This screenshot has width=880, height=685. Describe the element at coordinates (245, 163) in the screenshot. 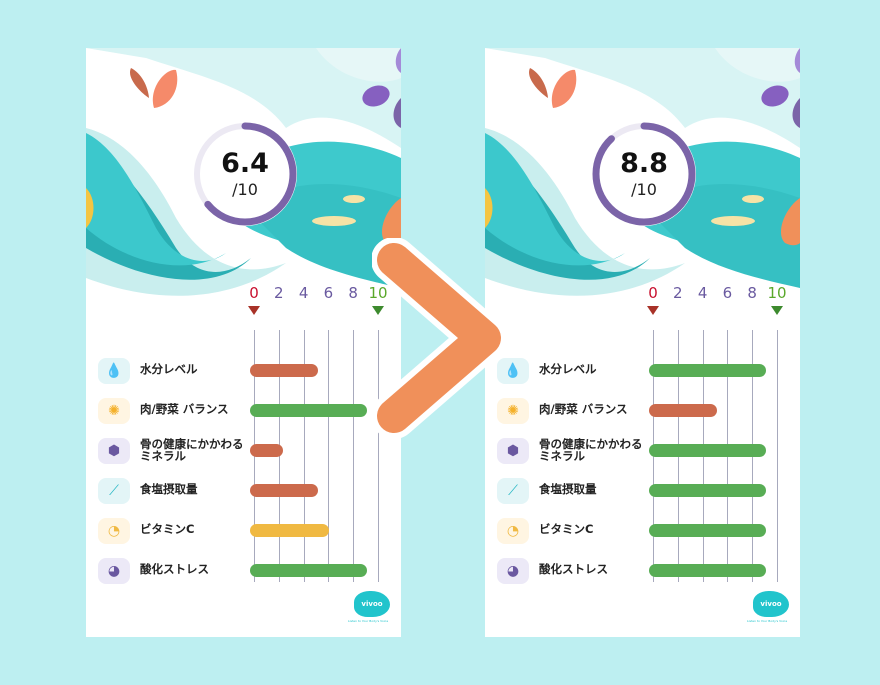

I see `score-value: 6.4` at that location.